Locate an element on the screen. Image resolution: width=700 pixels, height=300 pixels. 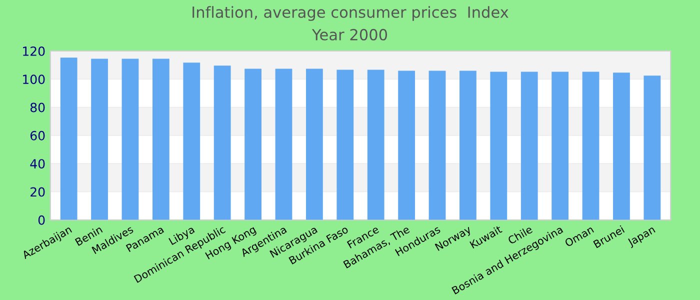
chart-title: Inflation, average consumer prices Index is located at coordinates (350, 13).